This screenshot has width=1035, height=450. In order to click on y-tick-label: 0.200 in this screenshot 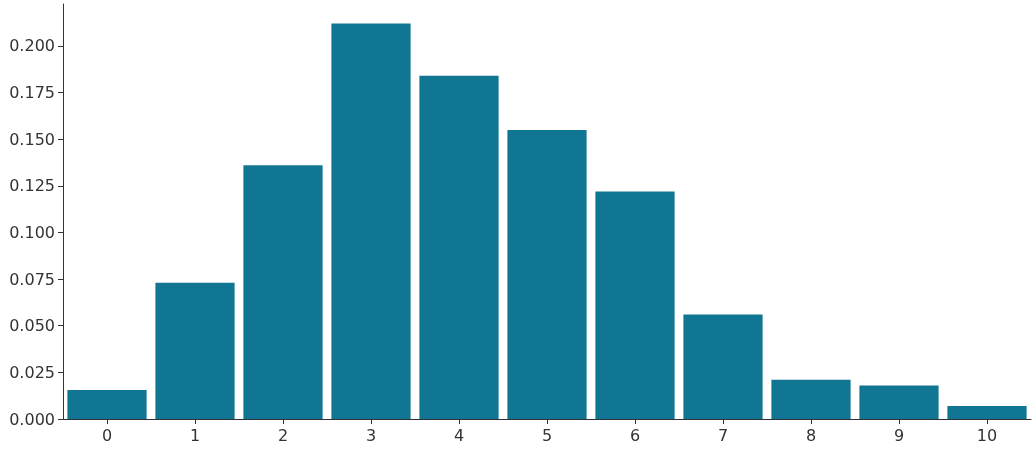, I will do `click(32, 46)`.